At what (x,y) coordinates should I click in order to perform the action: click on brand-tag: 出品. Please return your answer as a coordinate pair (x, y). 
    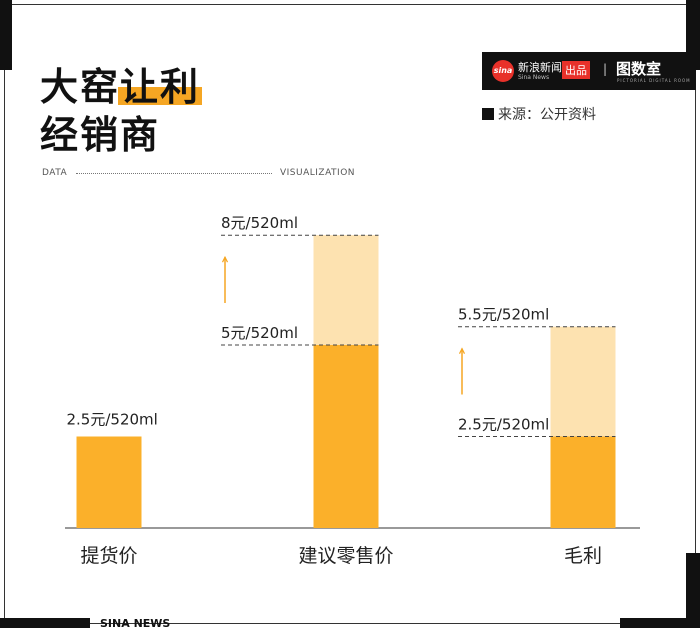
    Looking at the image, I should click on (576, 70).